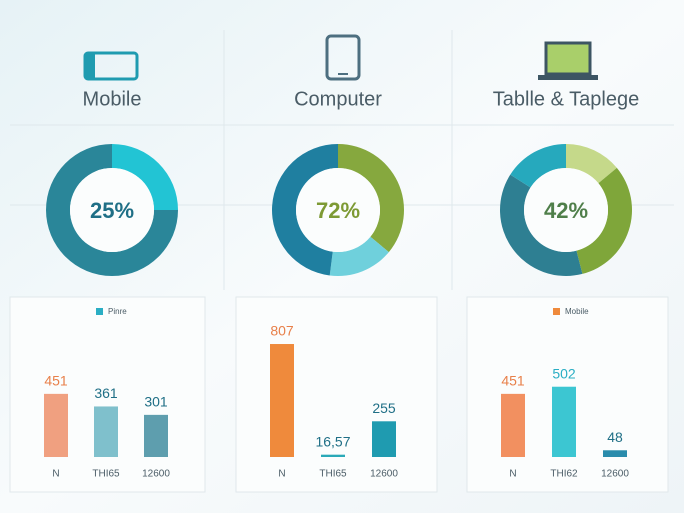 This screenshot has height=513, width=684. I want to click on value-label: 255, so click(384, 408).